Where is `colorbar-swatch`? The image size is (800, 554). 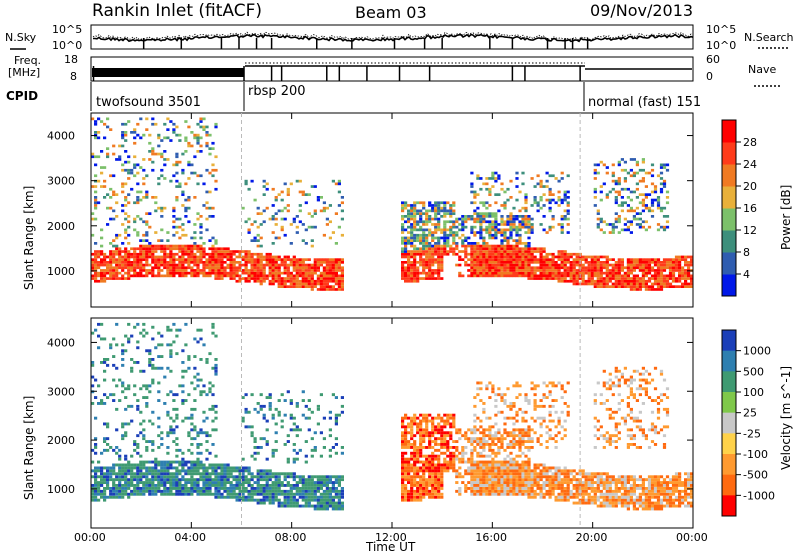 colorbar-swatch is located at coordinates (729, 197).